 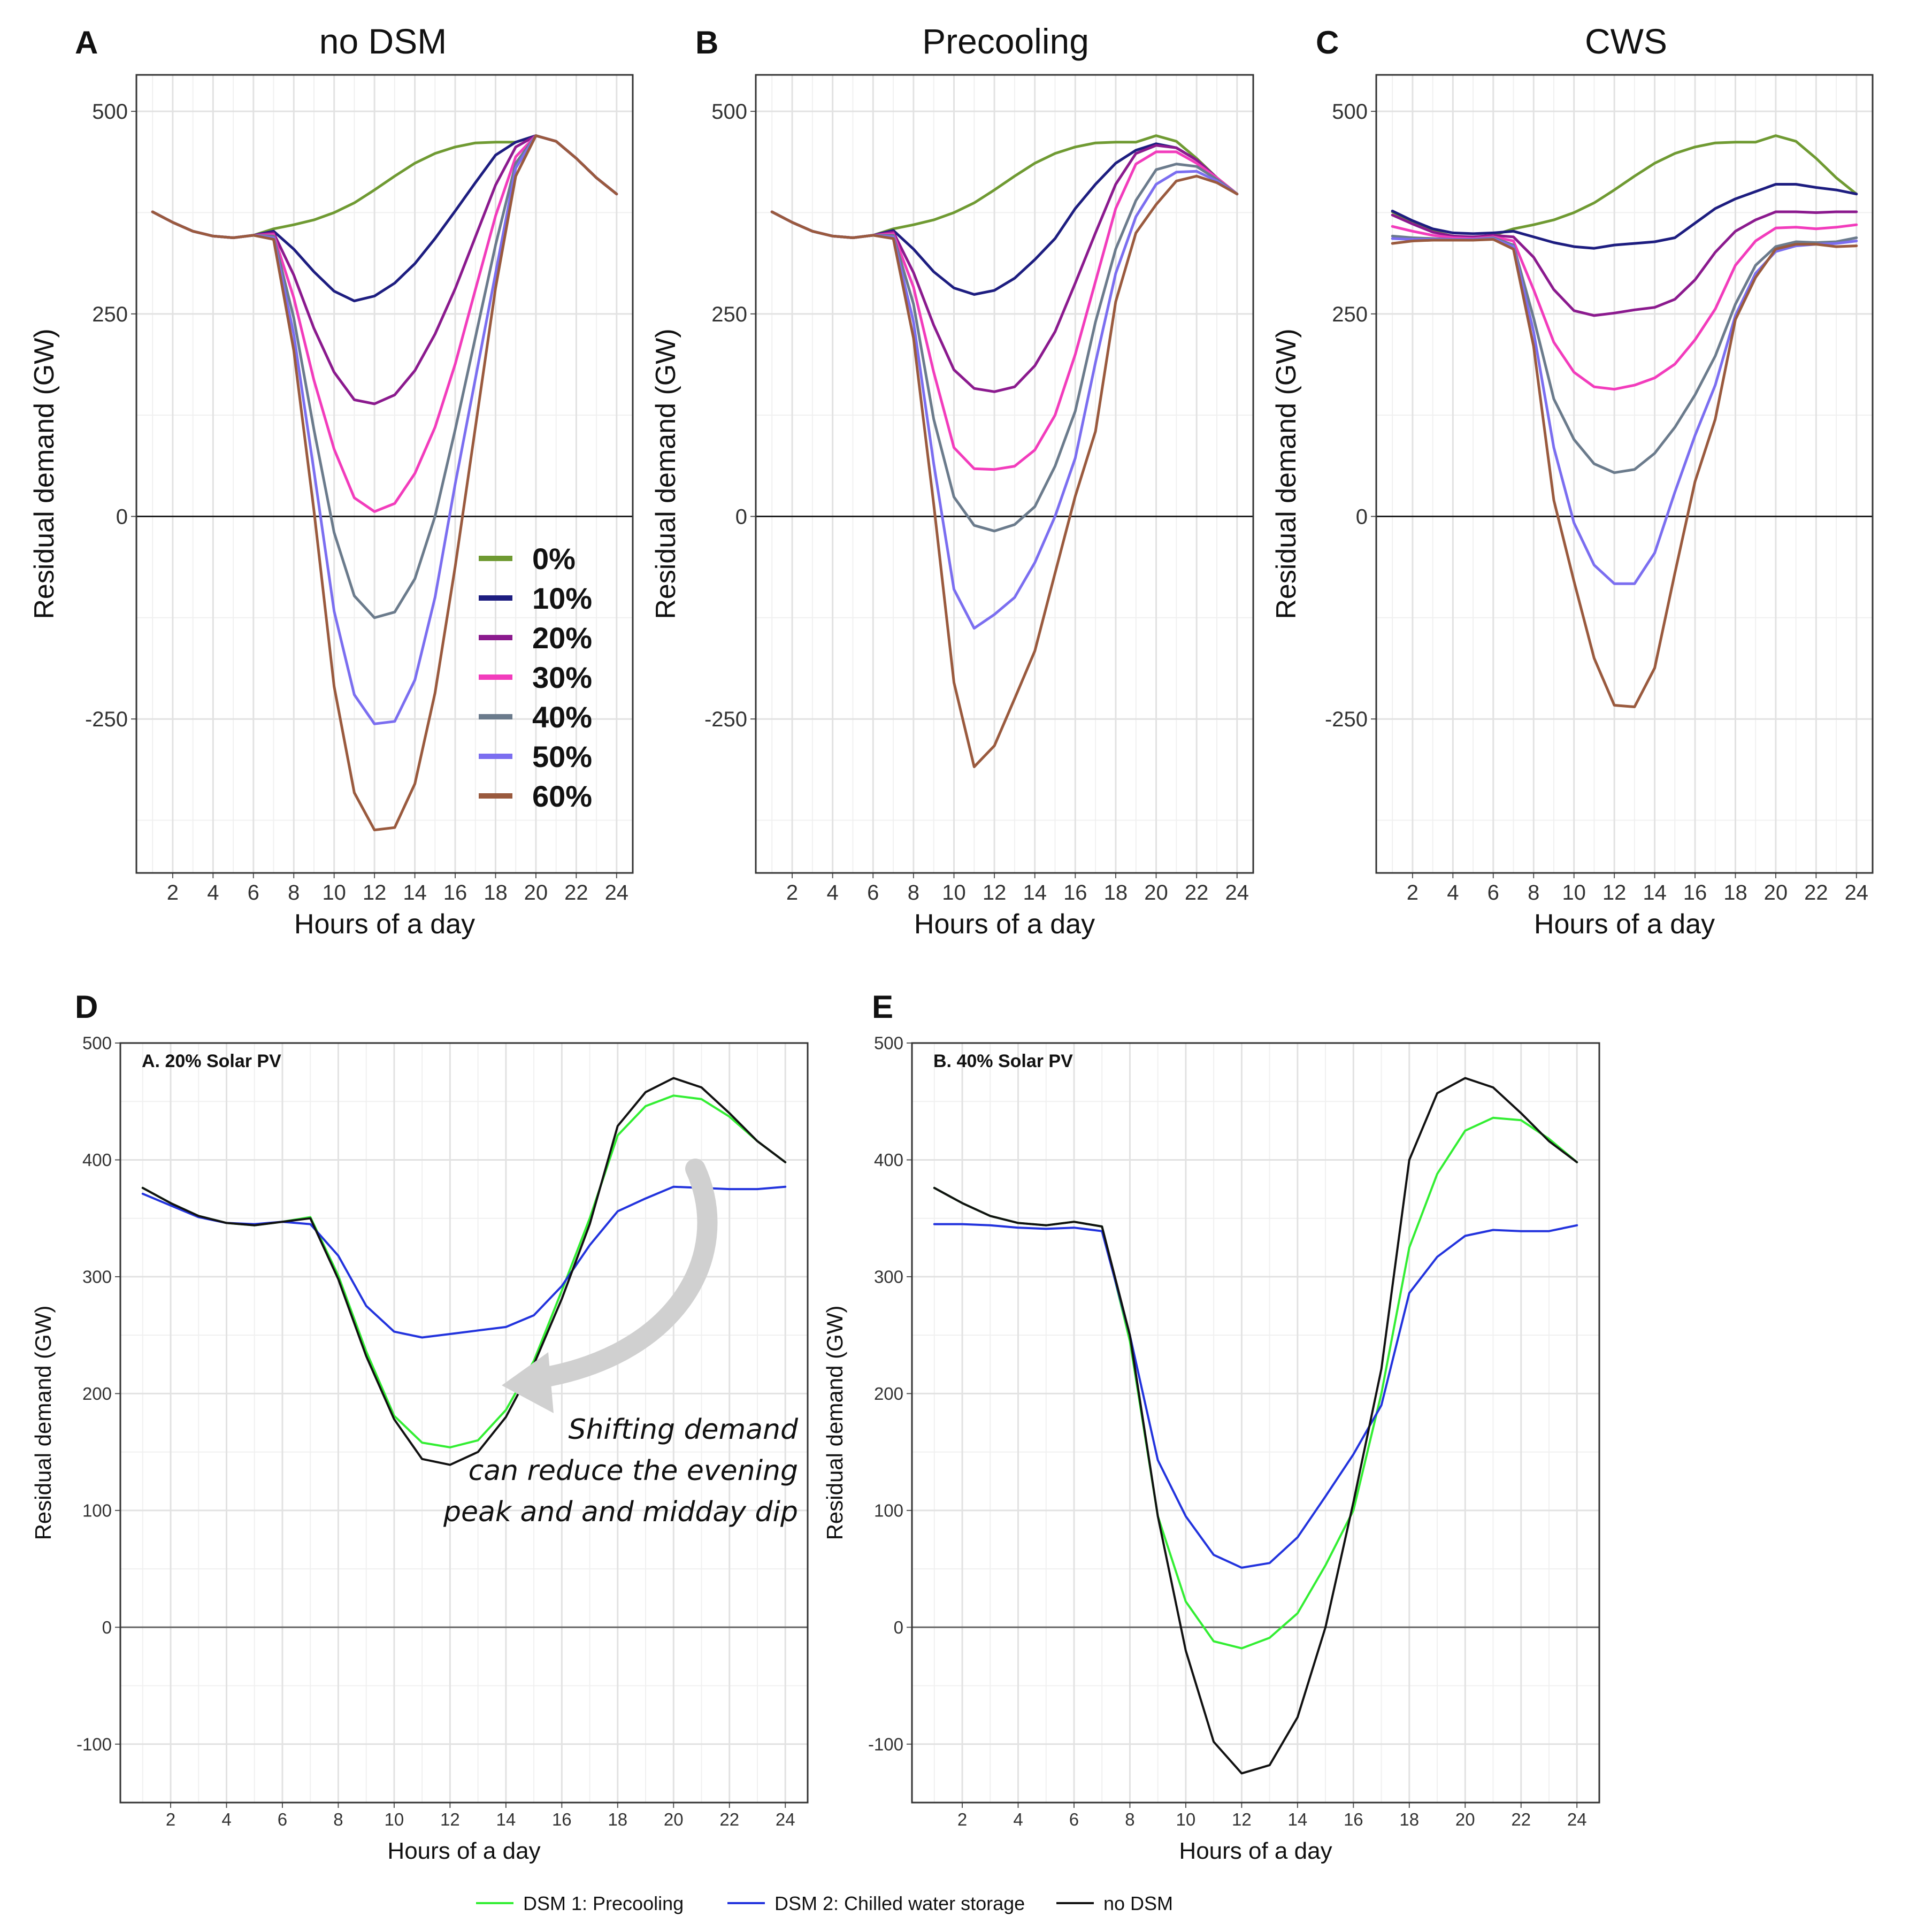 What do you see at coordinates (384, 218) in the screenshot?
I see `series-line-10-` at bounding box center [384, 218].